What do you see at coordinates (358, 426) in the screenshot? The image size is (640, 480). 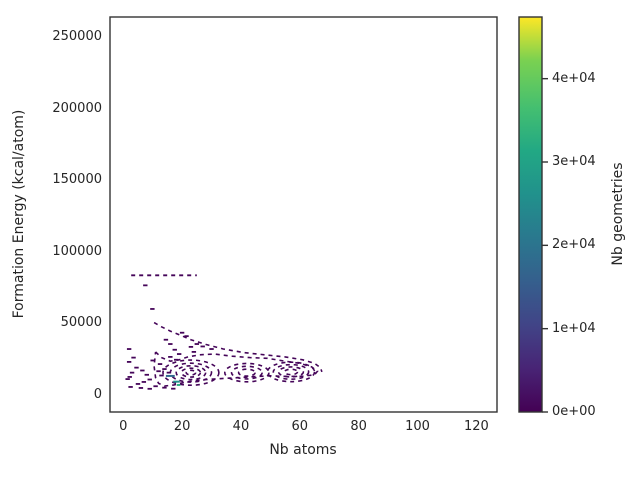 I see `x-axis-tick-label: 80` at bounding box center [358, 426].